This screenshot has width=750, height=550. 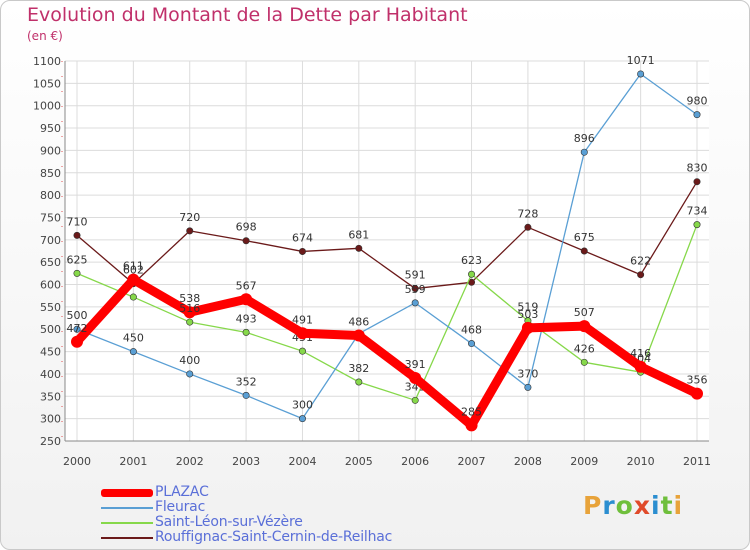 I want to click on x-tick-label: 2011, so click(x=697, y=461).